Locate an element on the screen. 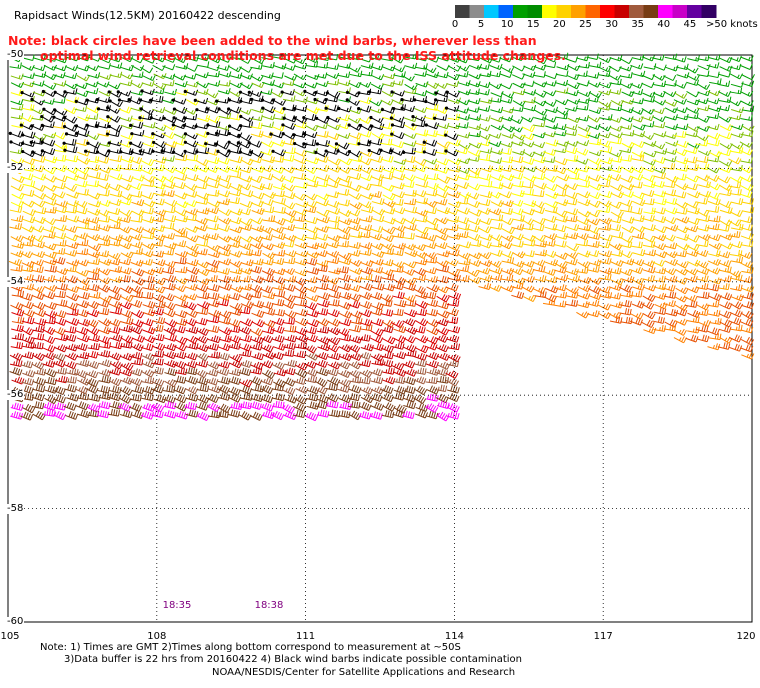 The image size is (760, 688). colorbar-swatch is located at coordinates (593, 11).